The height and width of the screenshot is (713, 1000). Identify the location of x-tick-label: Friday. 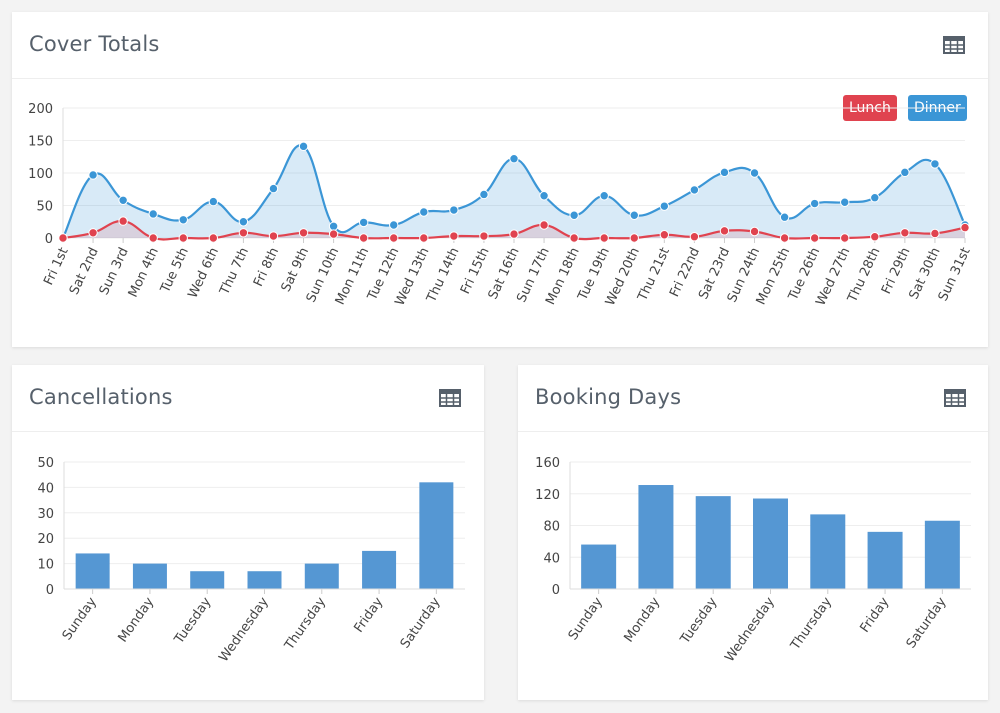
(874, 614).